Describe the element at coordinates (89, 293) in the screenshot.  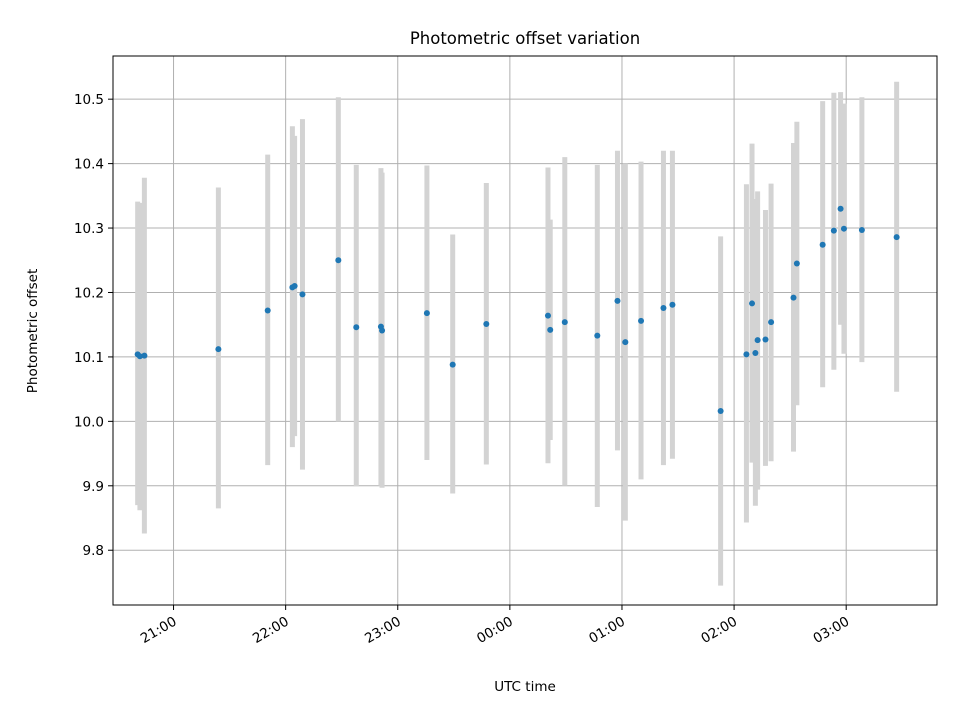
I see `y-tick-label: 10.2` at that location.